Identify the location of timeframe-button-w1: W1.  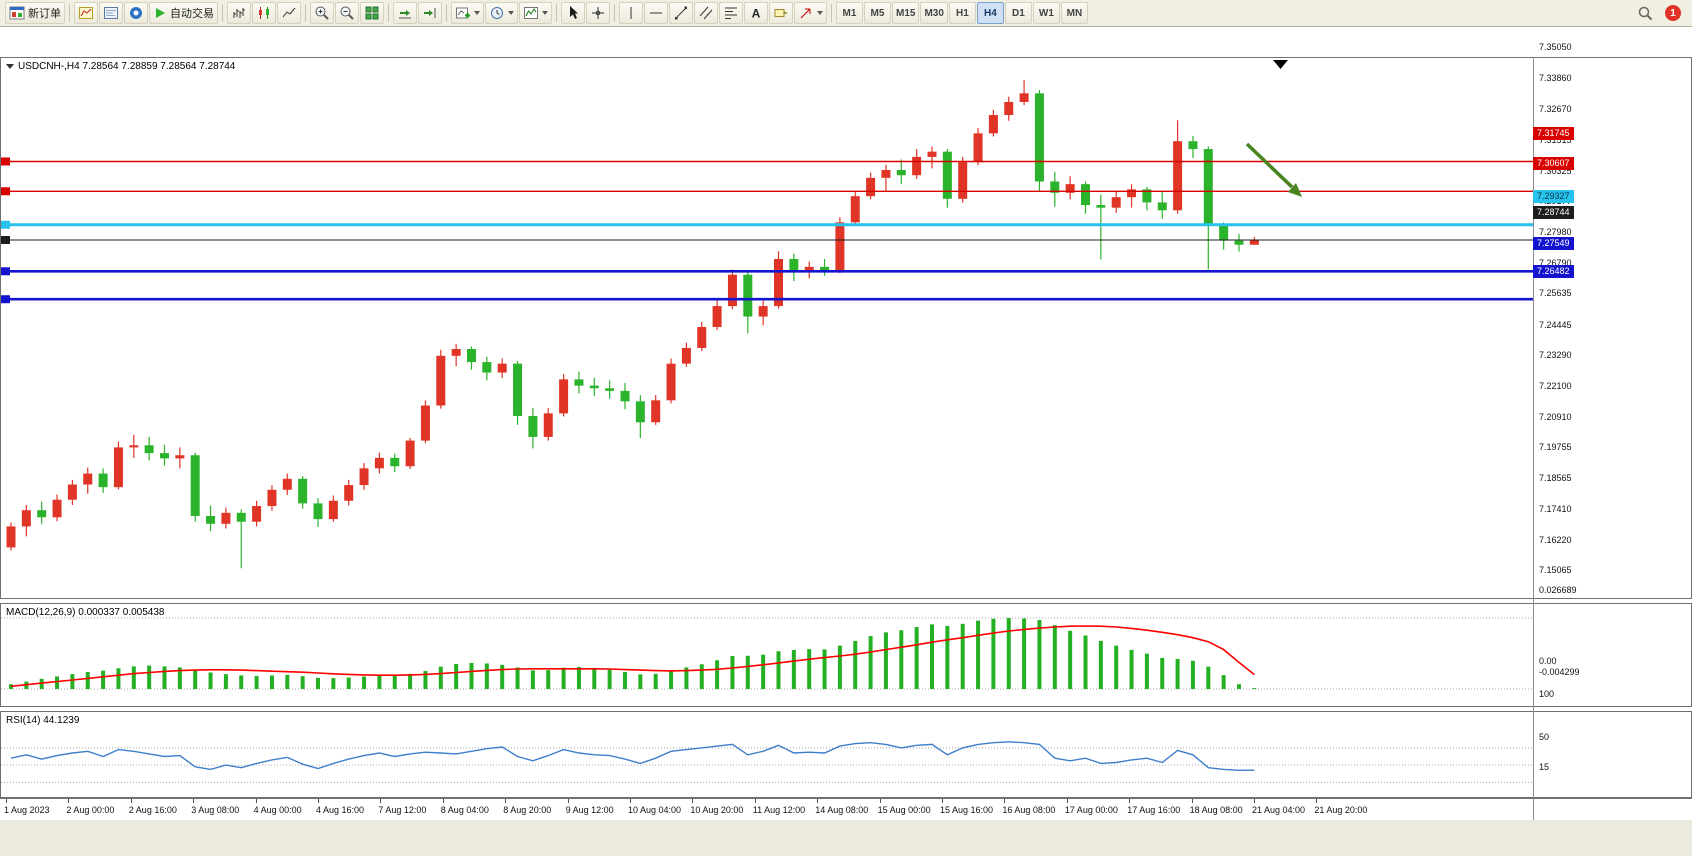
(1046, 13).